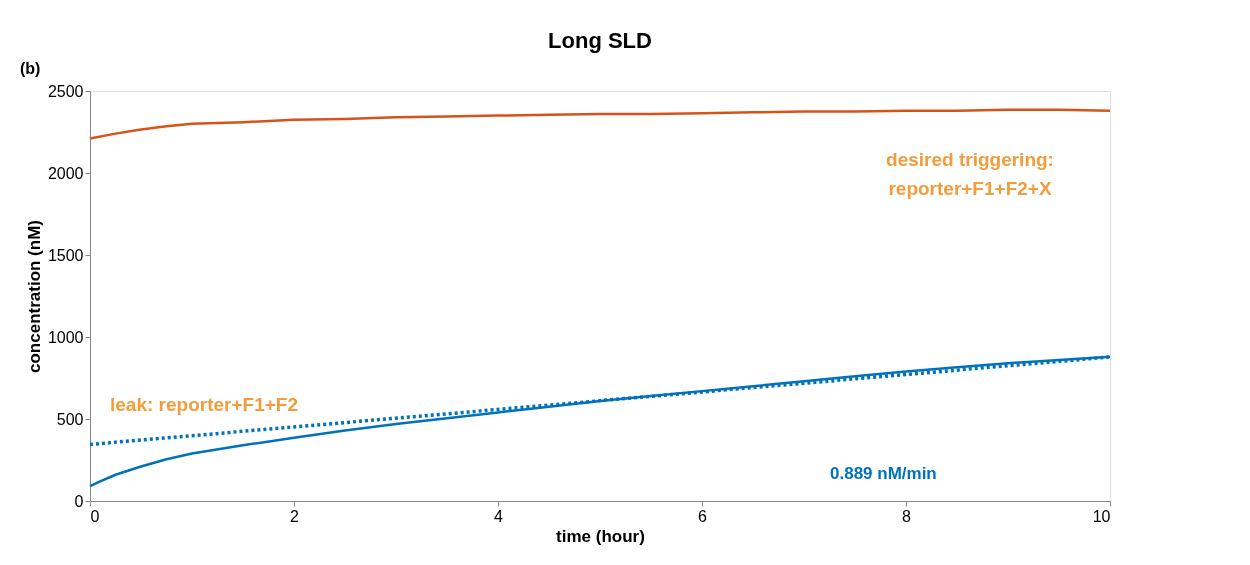 The height and width of the screenshot is (565, 1250). Describe the element at coordinates (65, 91) in the screenshot. I see `y-tick-label: 2500` at that location.